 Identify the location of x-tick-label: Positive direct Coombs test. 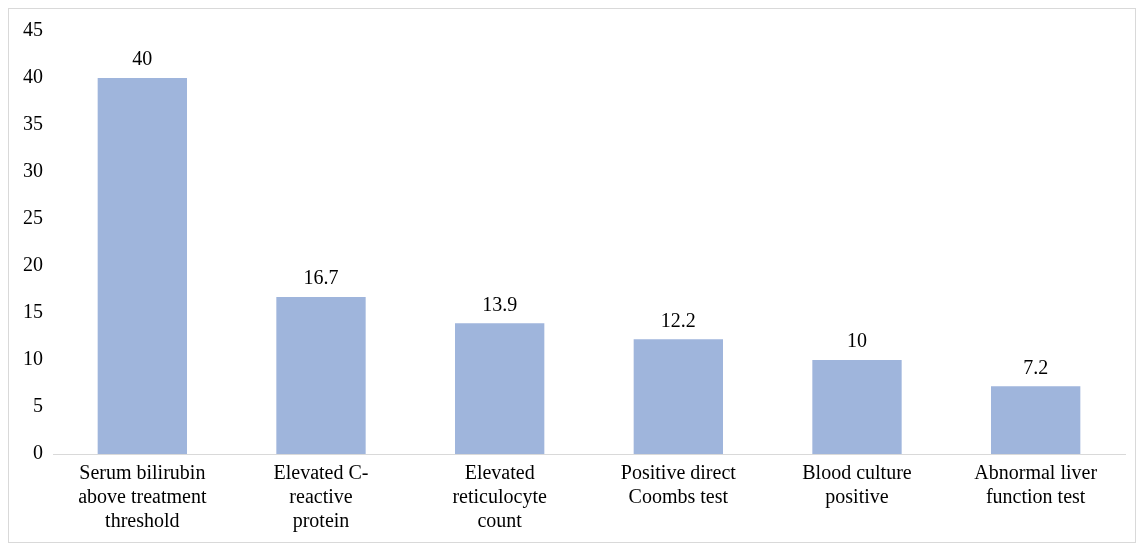
(678, 484).